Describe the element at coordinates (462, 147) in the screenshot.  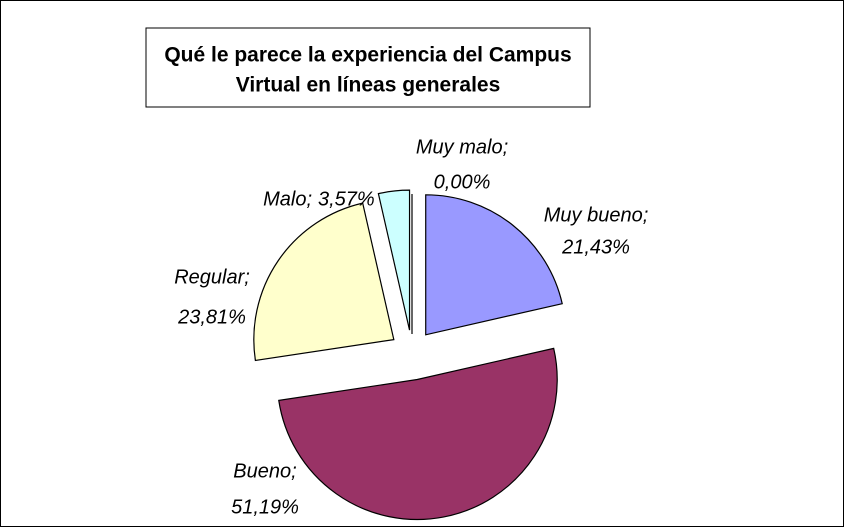
I see `slice-label: Muy malo;` at that location.